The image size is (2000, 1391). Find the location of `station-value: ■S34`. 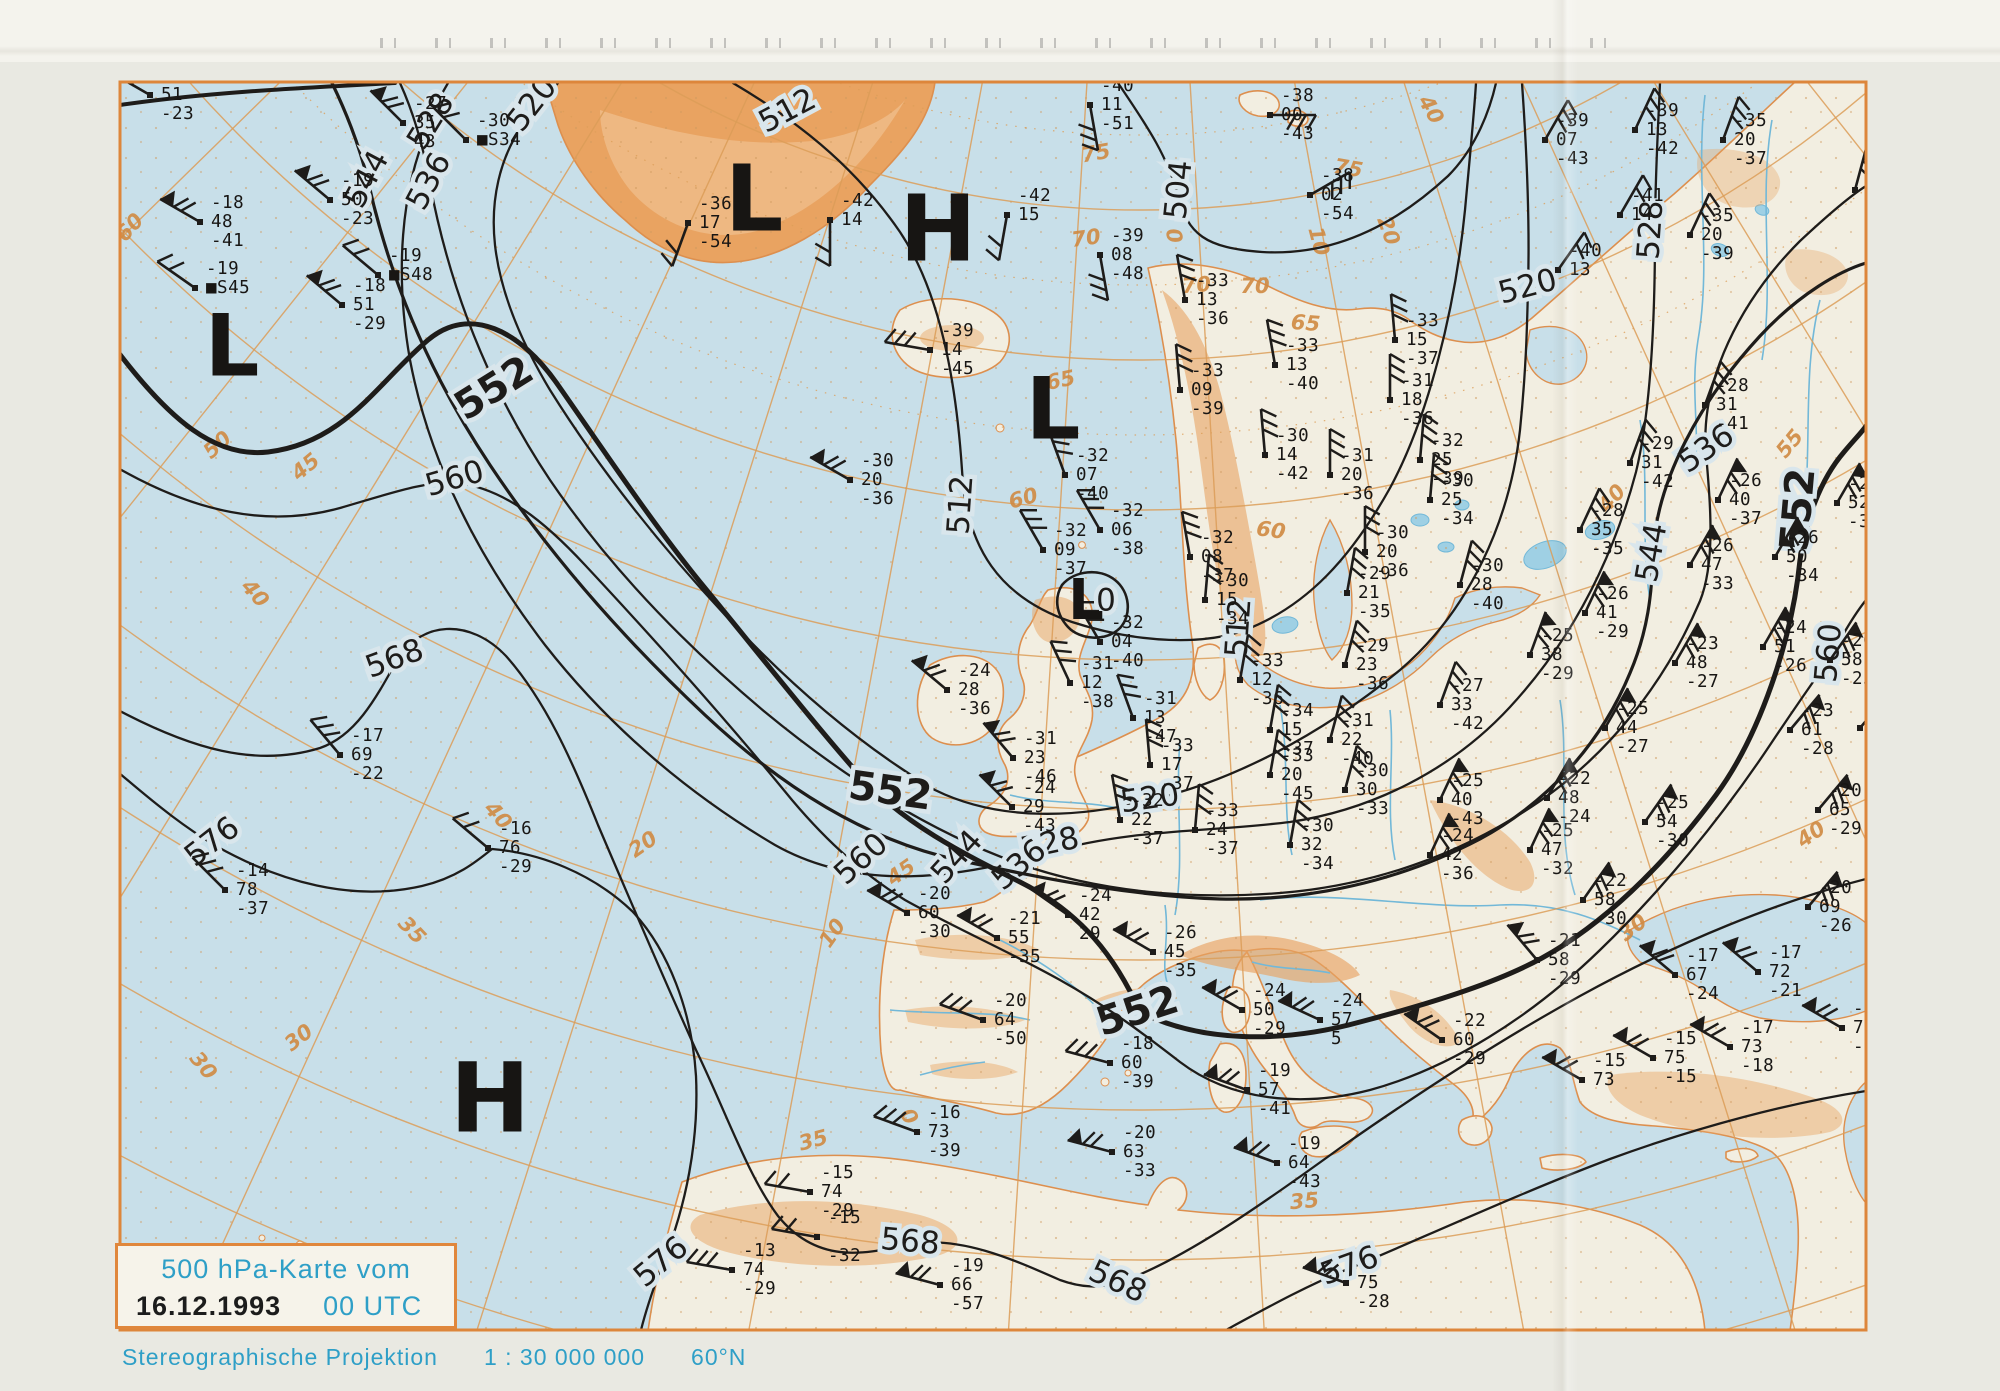

station-value: ■S34 is located at coordinates (499, 140).